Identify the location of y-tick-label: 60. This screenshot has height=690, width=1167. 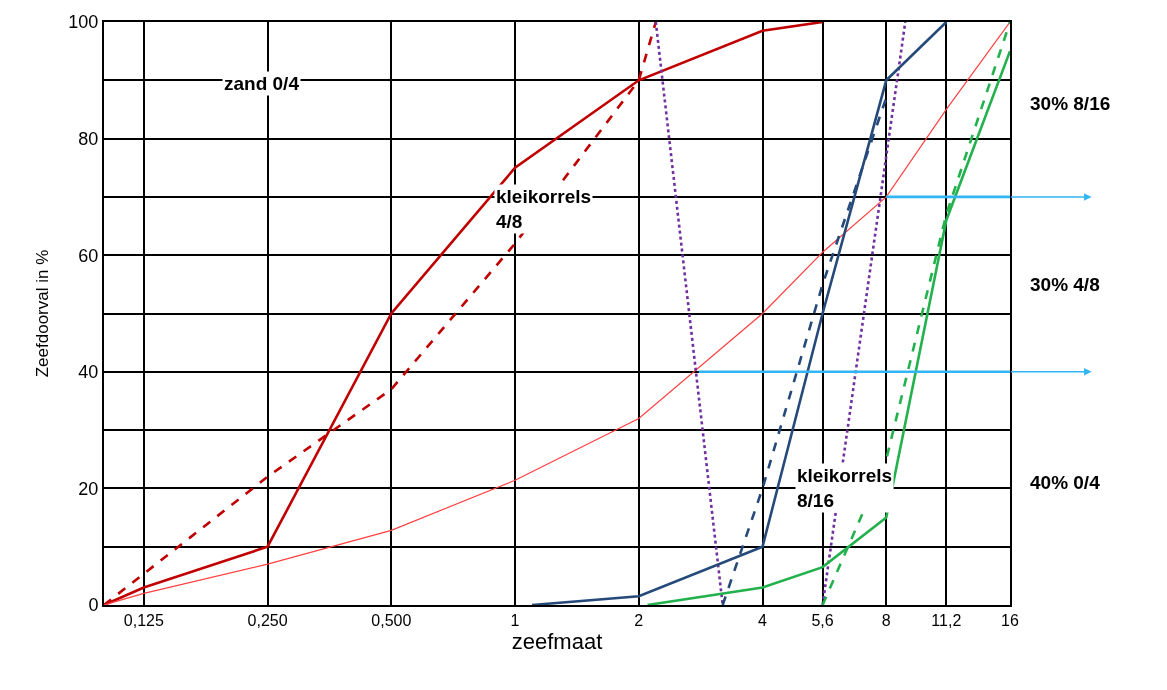
(88, 255).